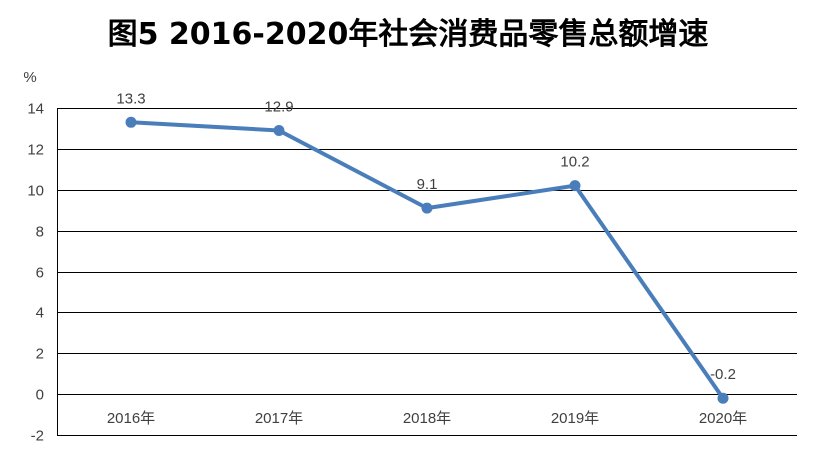  I want to click on y-tick-label: 0, so click(40, 395).